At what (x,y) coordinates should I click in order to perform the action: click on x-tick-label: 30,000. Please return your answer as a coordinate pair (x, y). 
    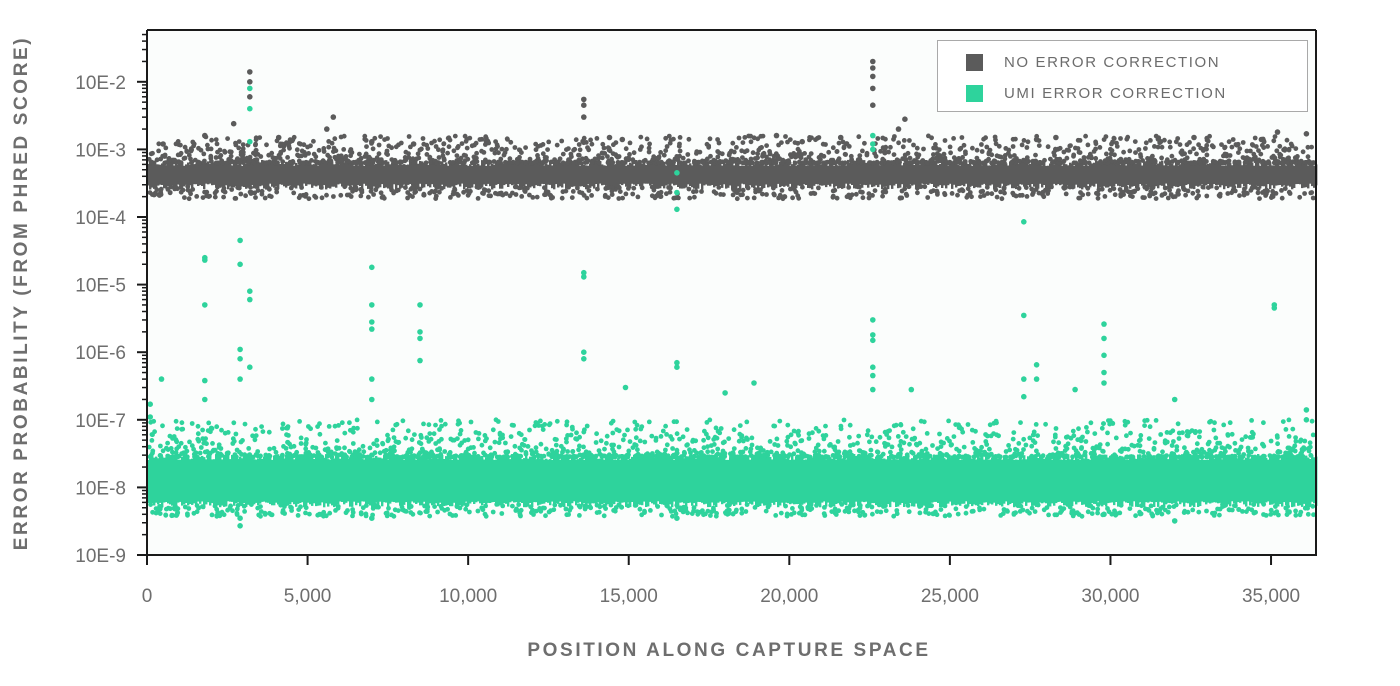
    Looking at the image, I should click on (1110, 596).